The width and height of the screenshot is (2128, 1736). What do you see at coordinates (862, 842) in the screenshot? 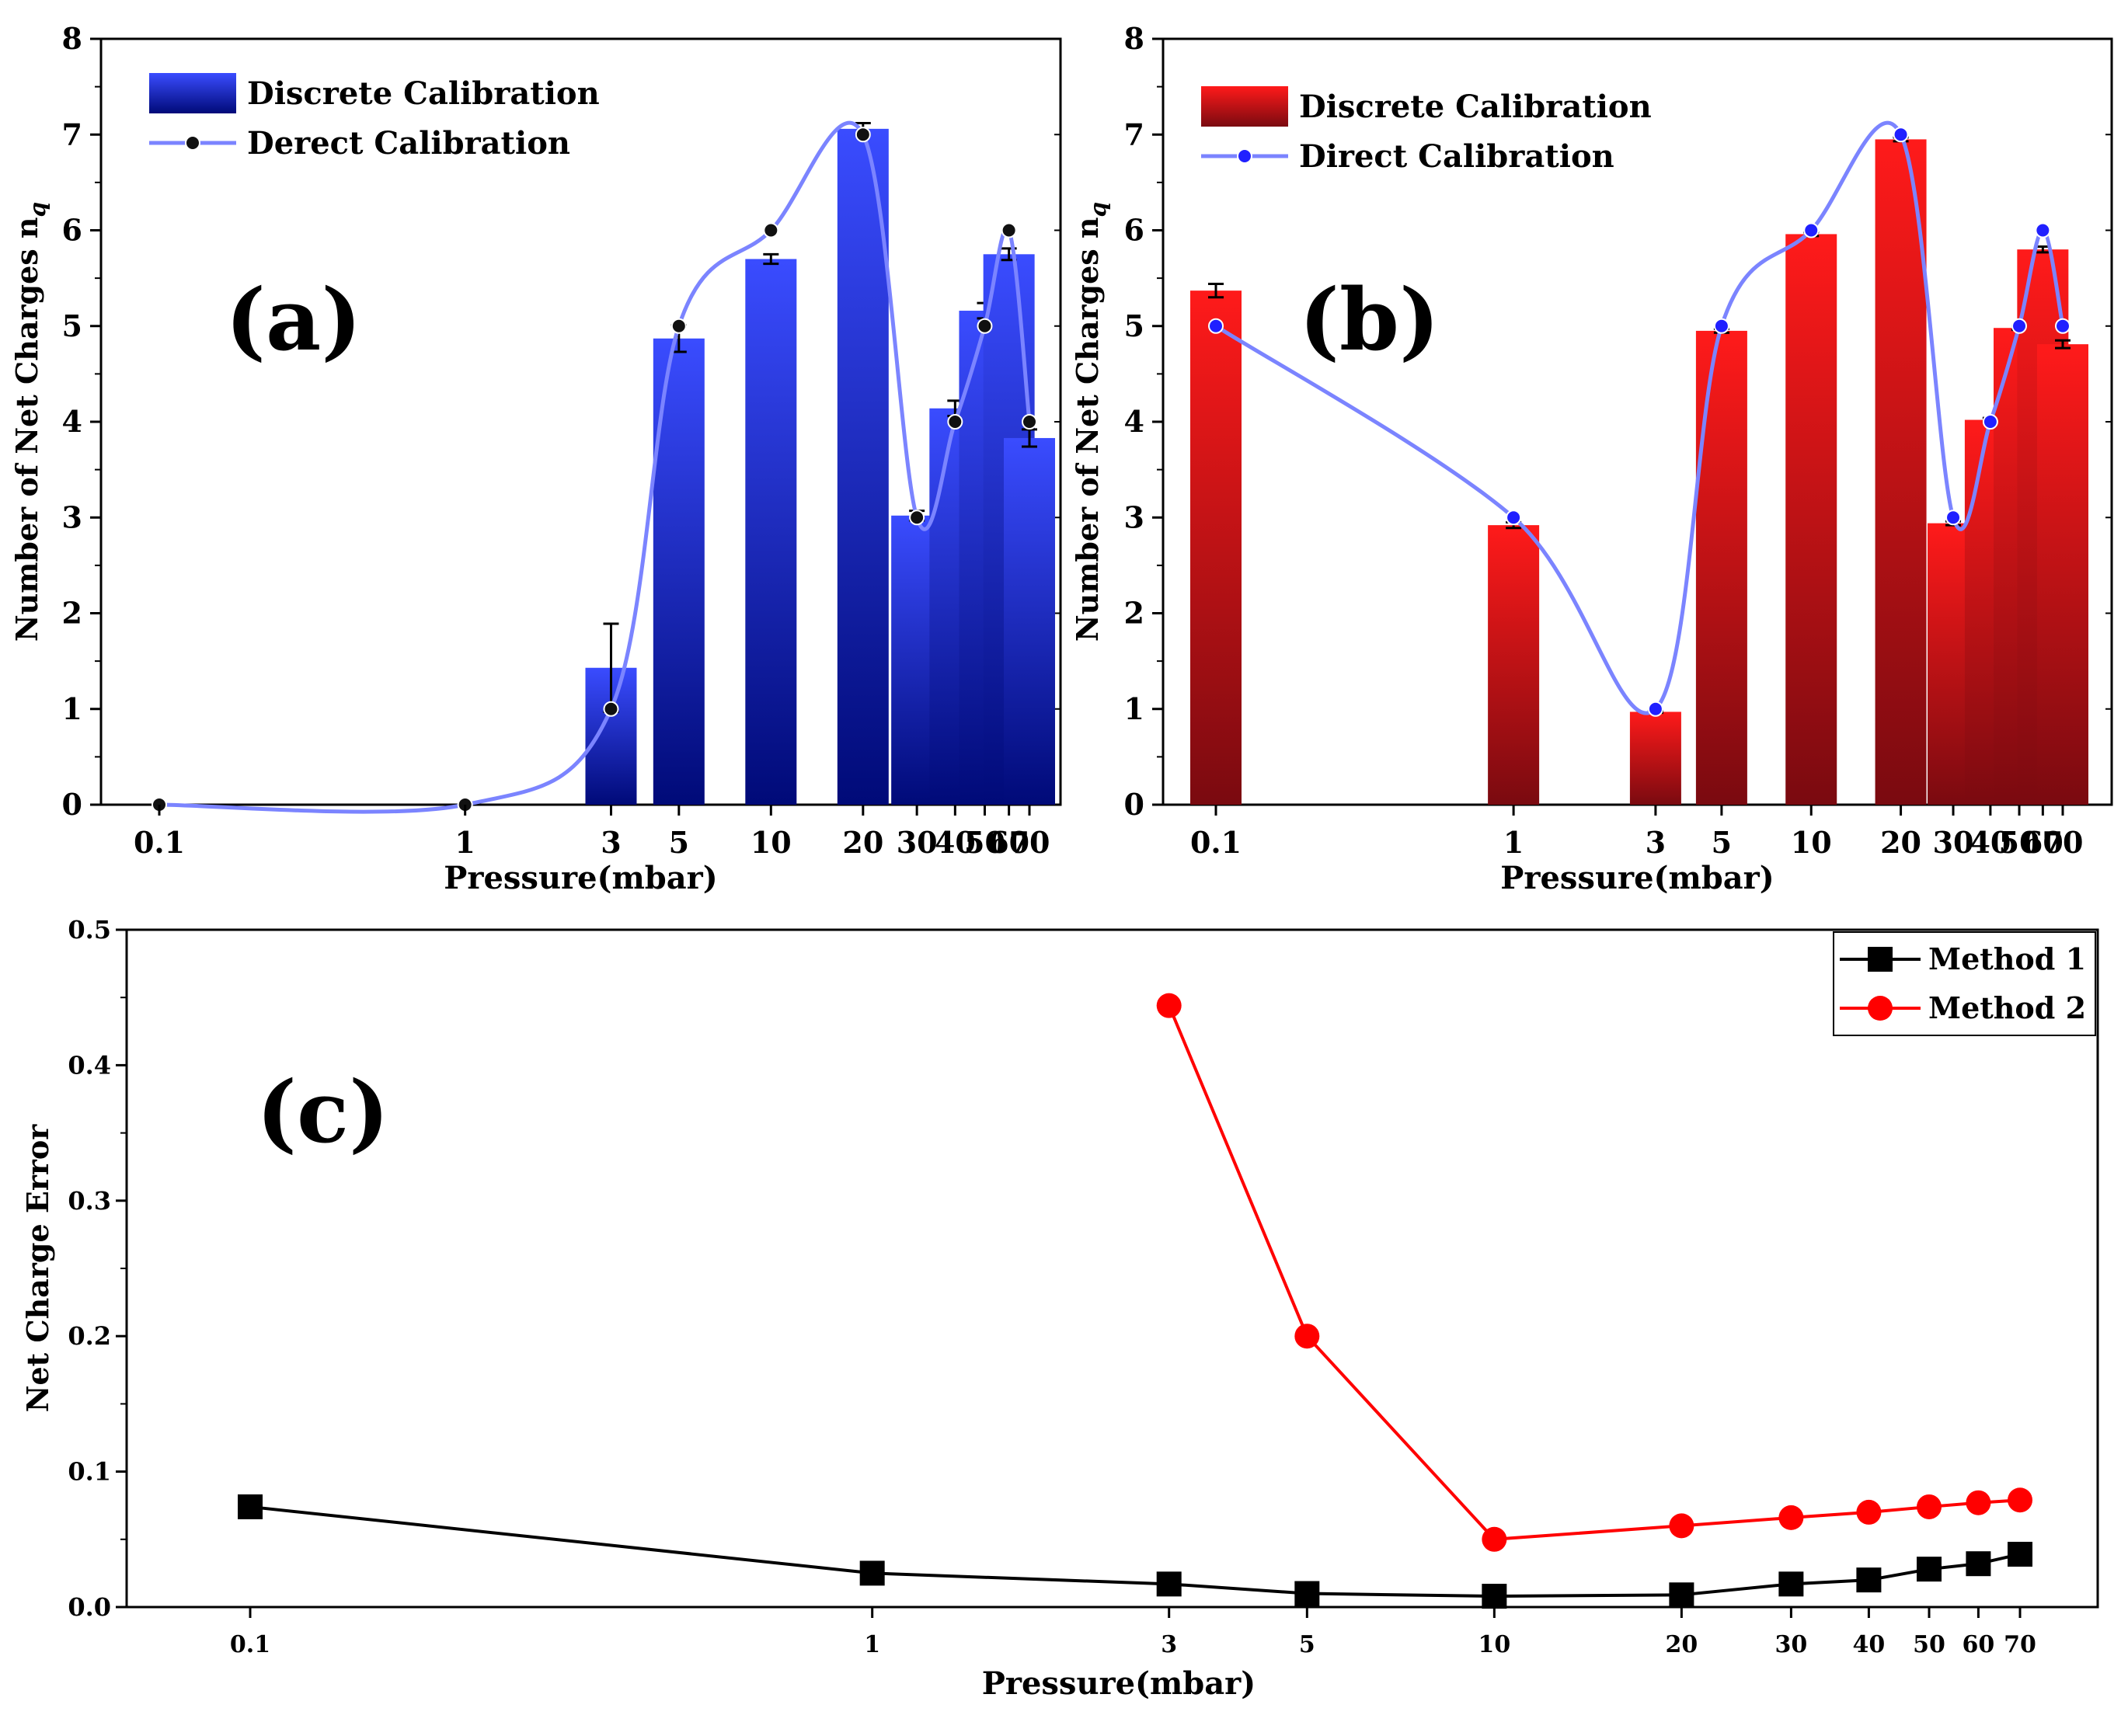
I see `x-tick-label: 20` at bounding box center [862, 842].